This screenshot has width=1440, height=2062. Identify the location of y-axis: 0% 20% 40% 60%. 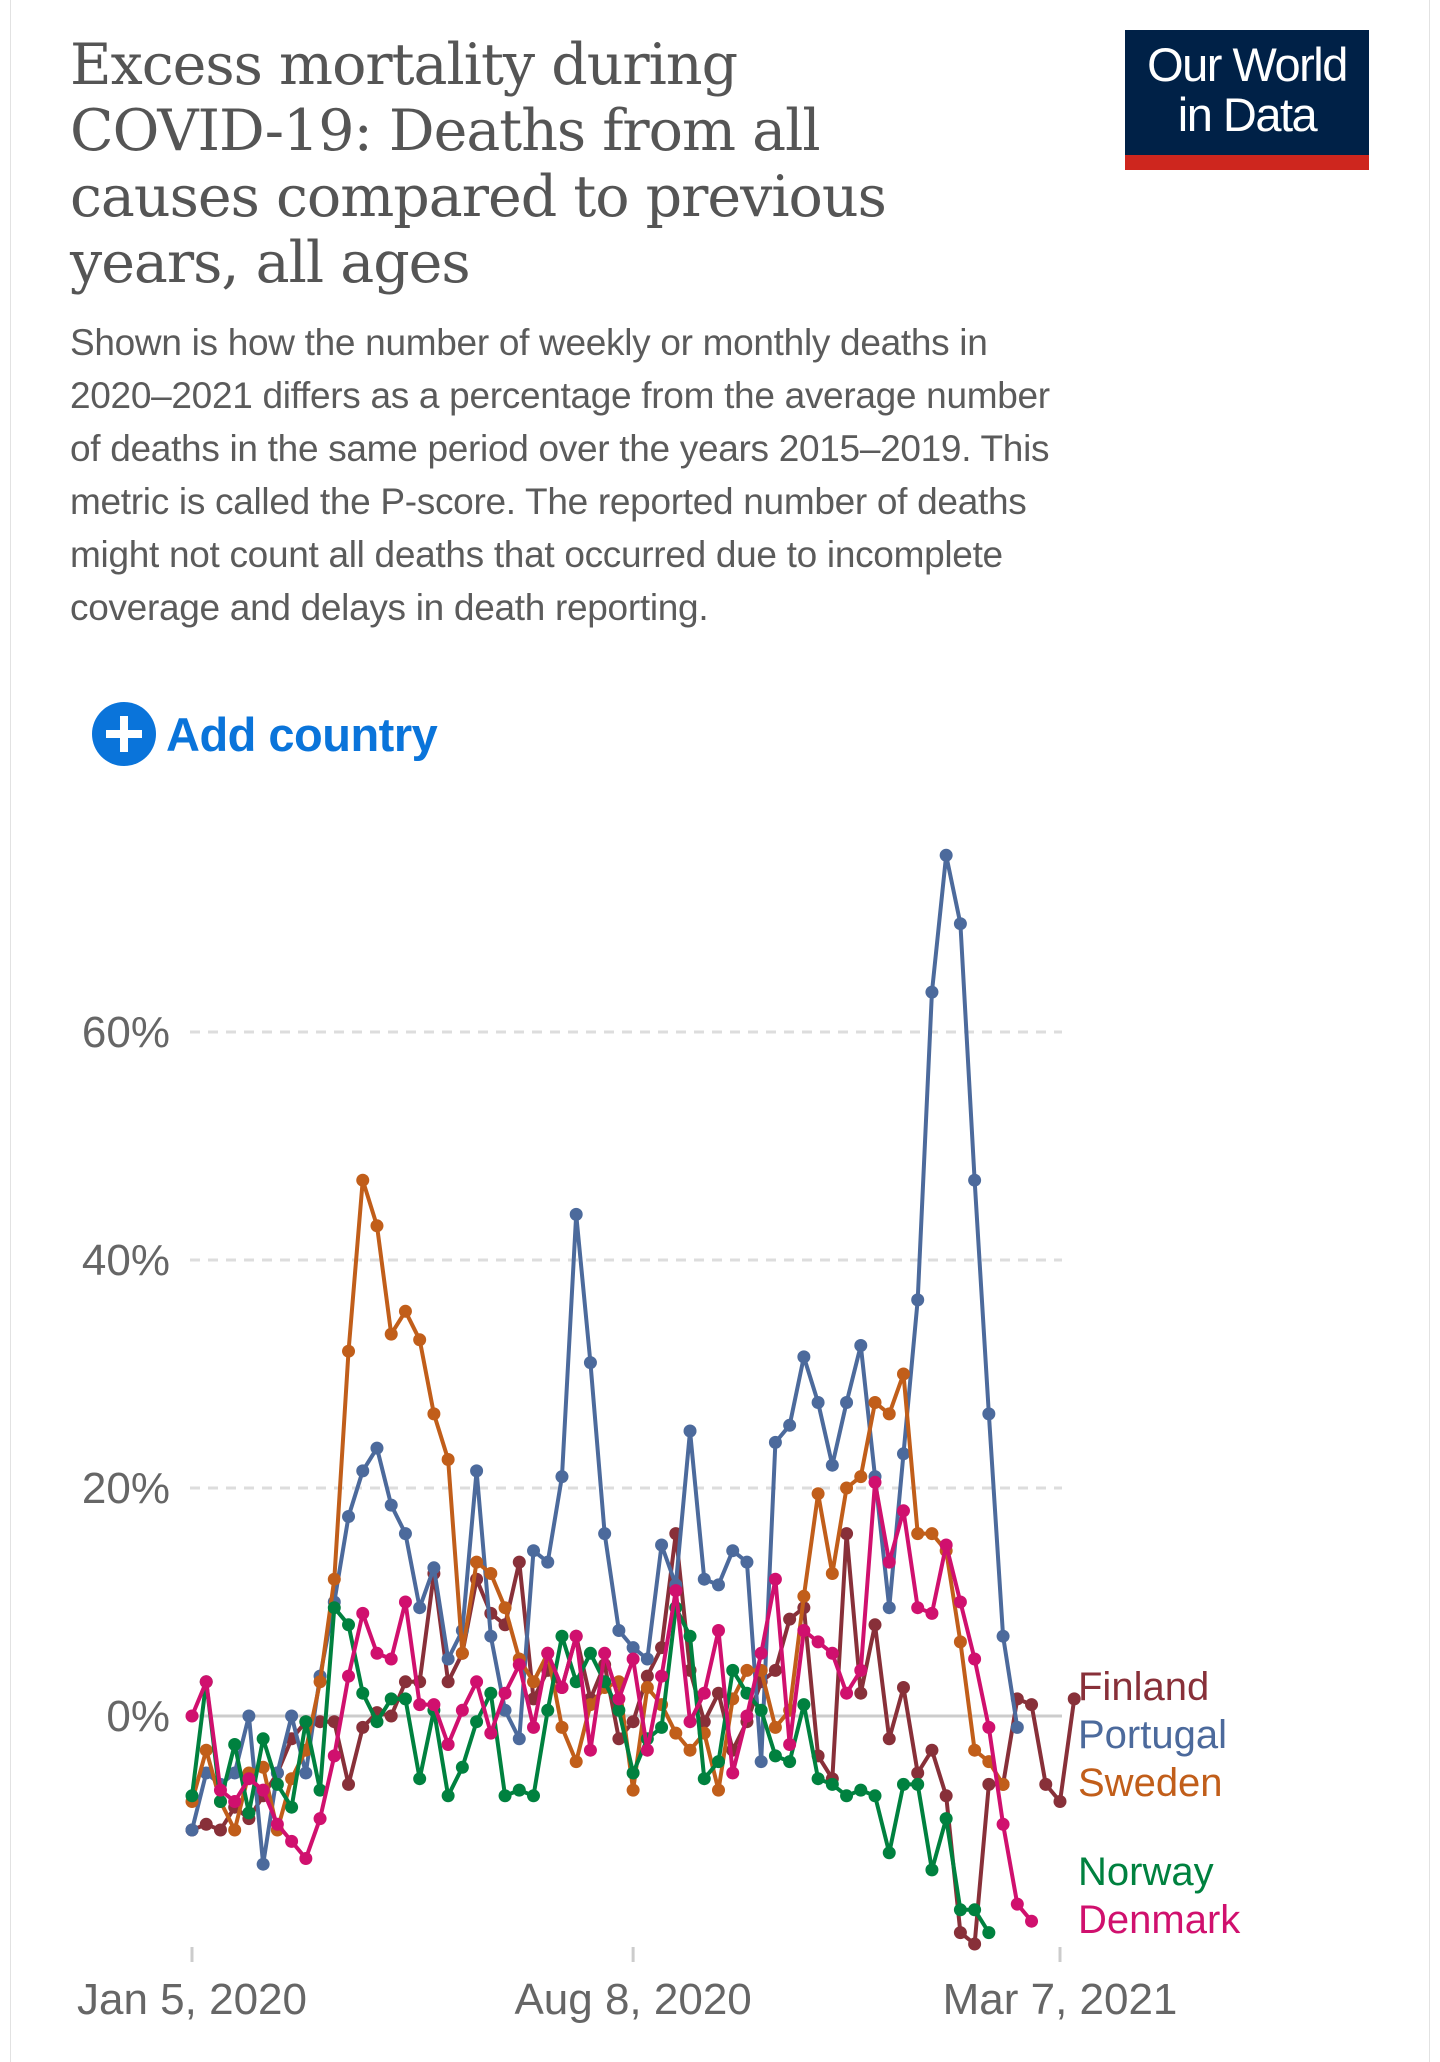
(126, 1374).